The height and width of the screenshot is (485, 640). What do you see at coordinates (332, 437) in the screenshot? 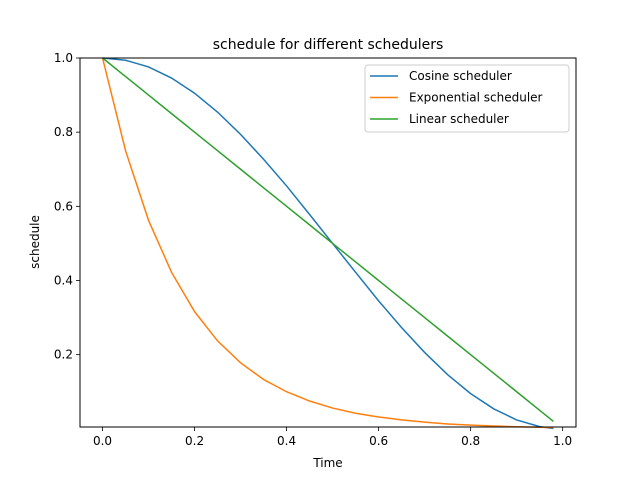
I see `x-axis-ticks: 0.0 0.2 0.4 0.6 0.8 1.0` at bounding box center [332, 437].